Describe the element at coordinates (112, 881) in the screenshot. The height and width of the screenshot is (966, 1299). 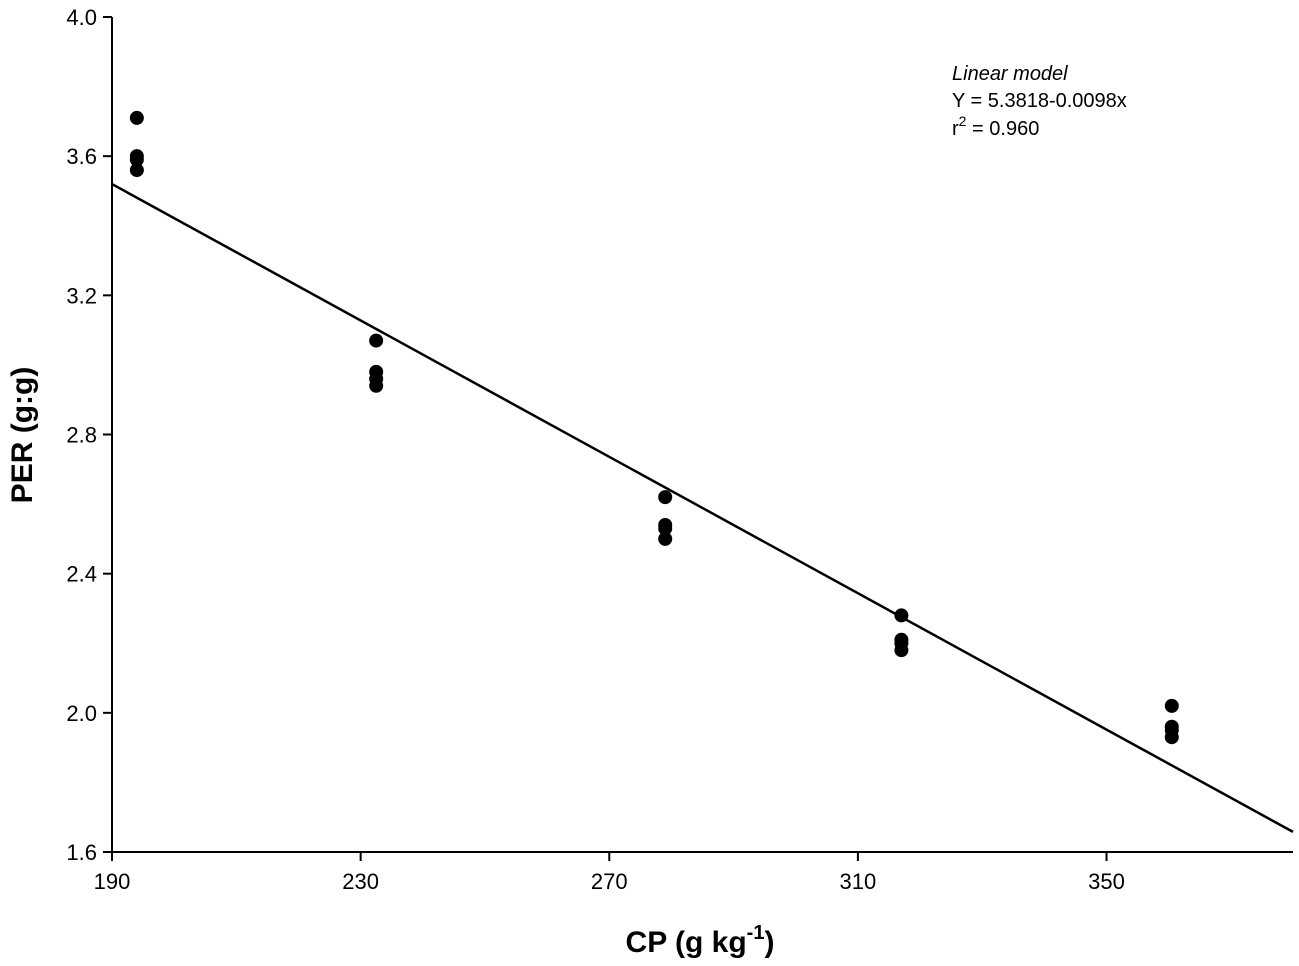
I see `x-tick-label: 190` at that location.